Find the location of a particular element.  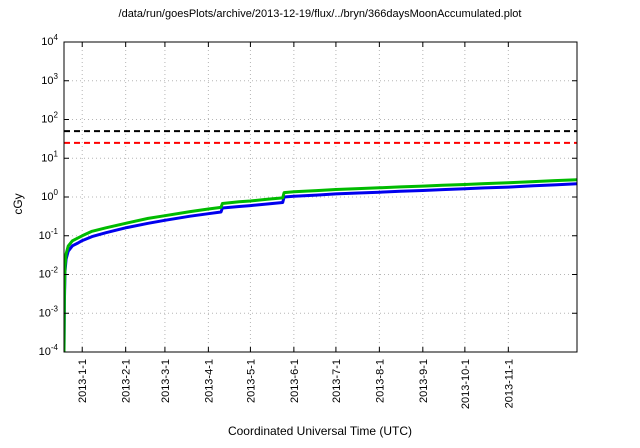

y-tick-label: 10⁰ is located at coordinates (49, 195).